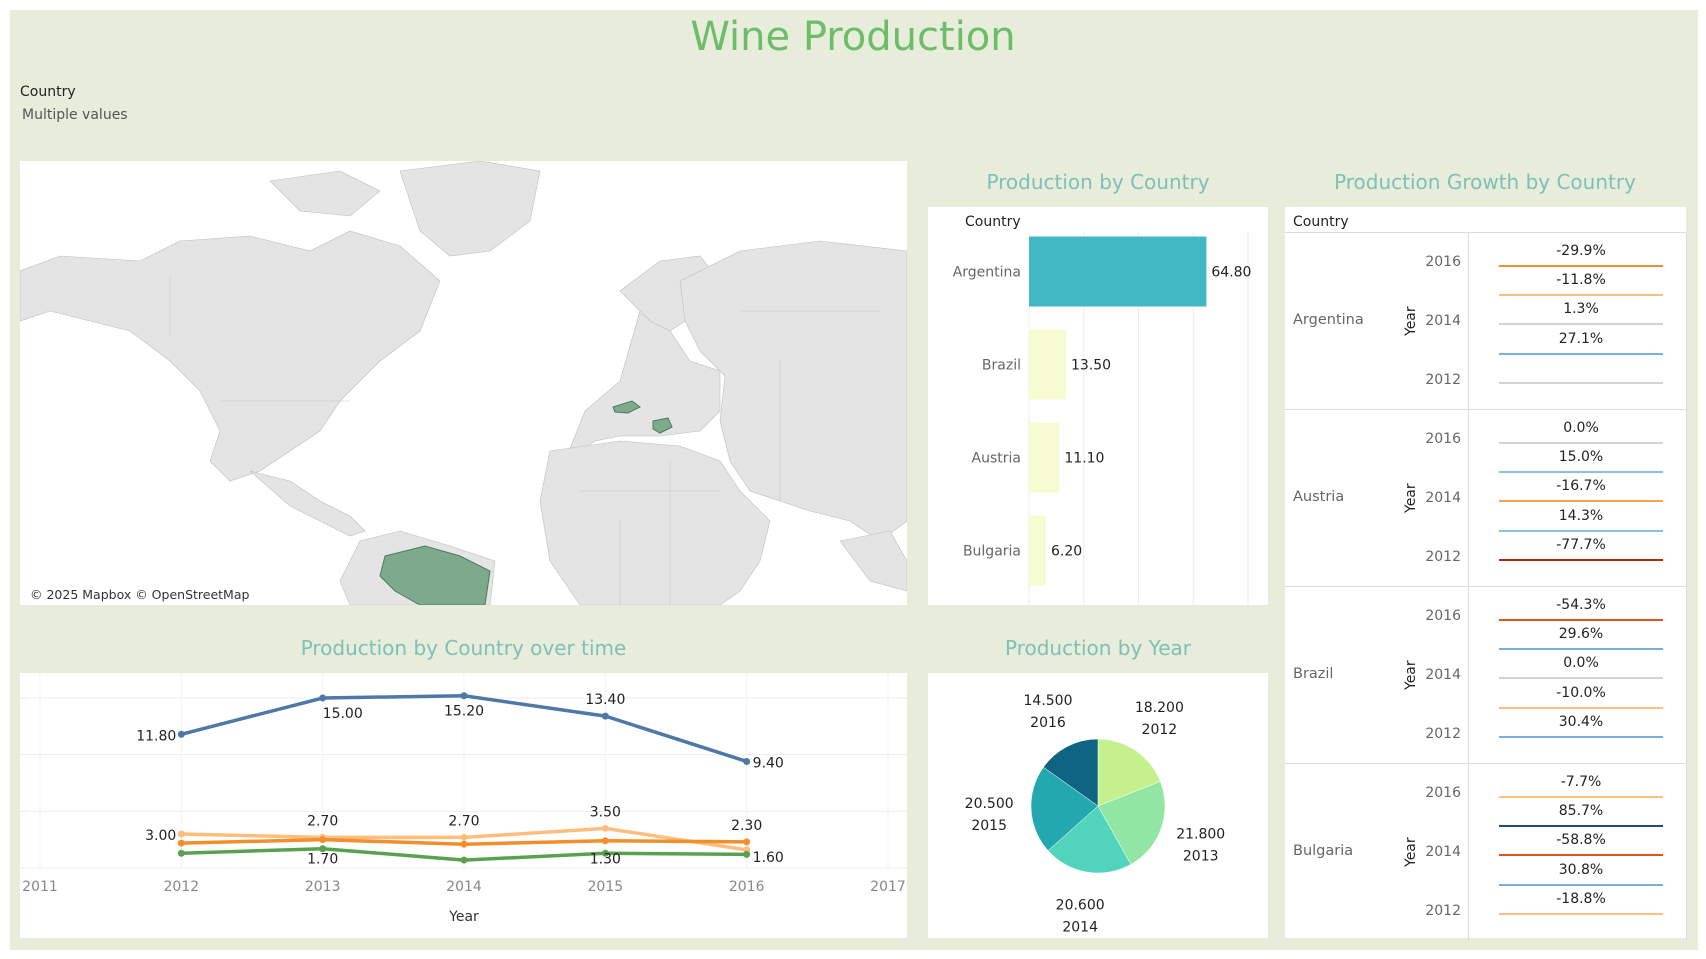  Describe the element at coordinates (662, 425) in the screenshot. I see `country-bulgaria` at that location.